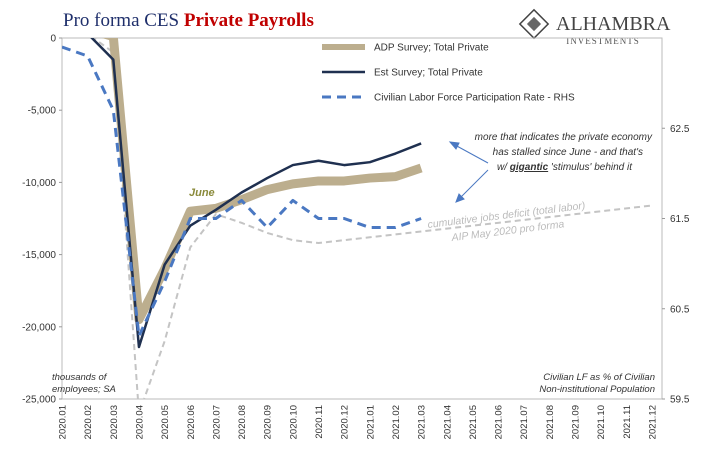  What do you see at coordinates (249, 20) in the screenshot?
I see `title-part: Private Payrolls` at bounding box center [249, 20].